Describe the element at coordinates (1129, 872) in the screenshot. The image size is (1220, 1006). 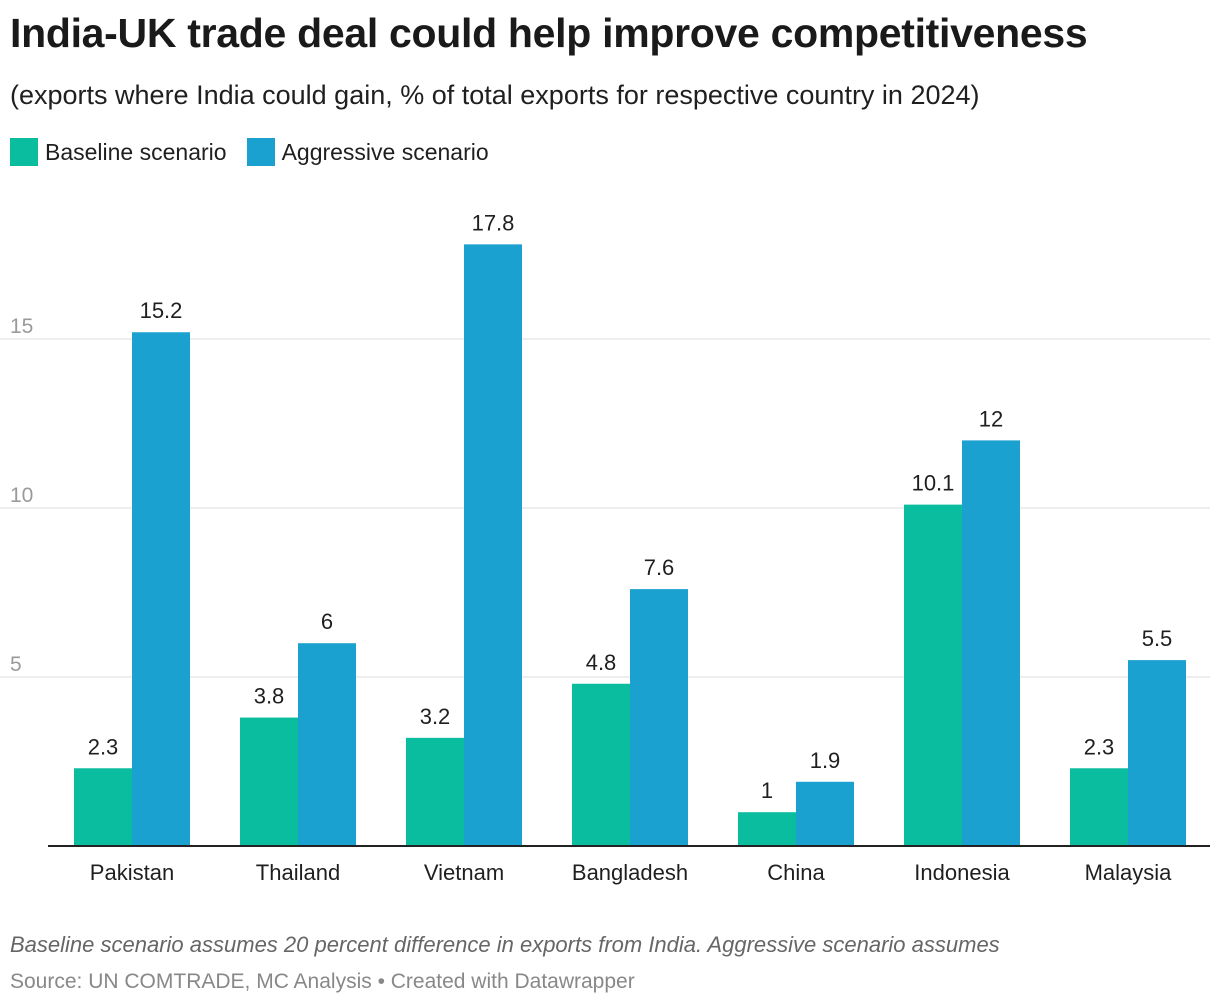
I see `x-tick-label: Malaysia` at that location.